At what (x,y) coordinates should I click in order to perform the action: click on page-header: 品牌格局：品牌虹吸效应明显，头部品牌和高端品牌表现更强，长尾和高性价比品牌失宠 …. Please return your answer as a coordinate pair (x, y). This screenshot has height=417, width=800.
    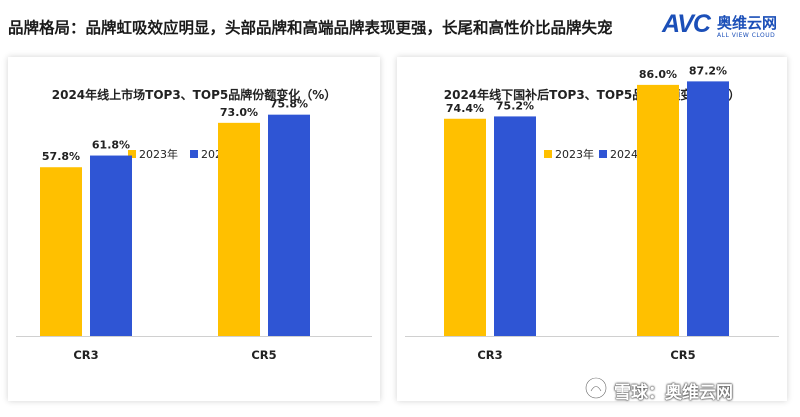
    Looking at the image, I should click on (400, 26).